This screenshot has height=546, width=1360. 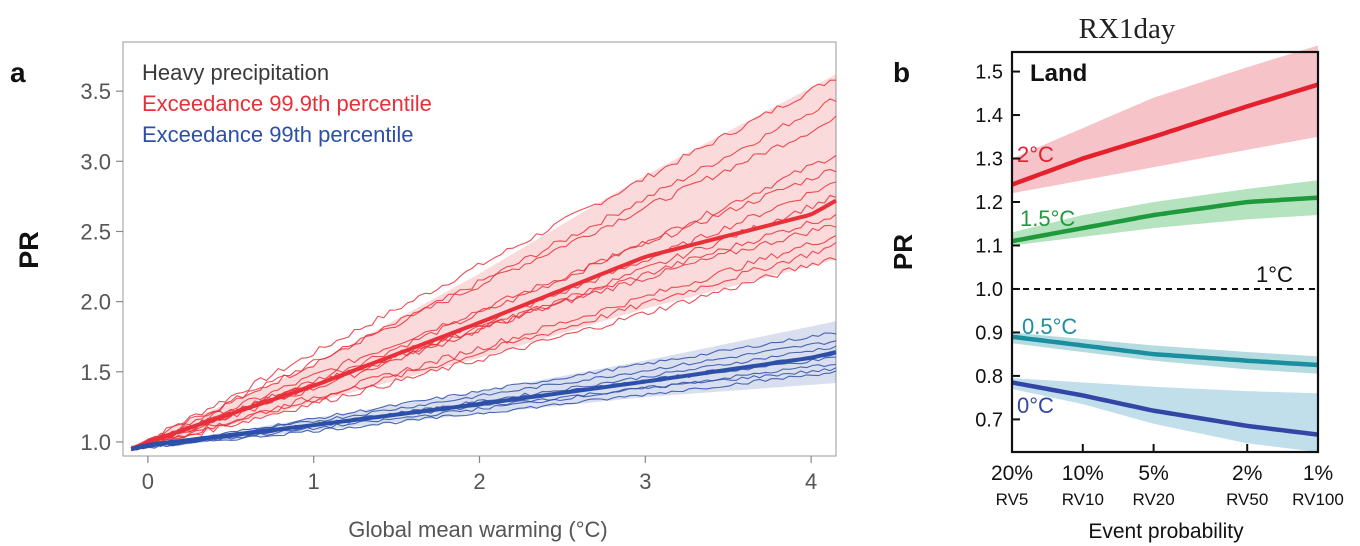 What do you see at coordinates (1035, 405) in the screenshot?
I see `panel-b-series-label: 0°C` at bounding box center [1035, 405].